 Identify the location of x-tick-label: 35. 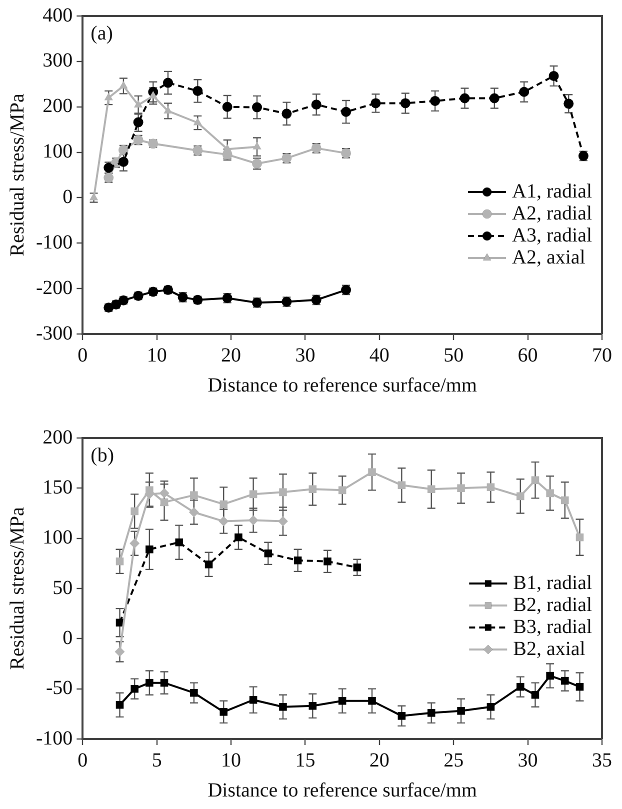
(602, 760).